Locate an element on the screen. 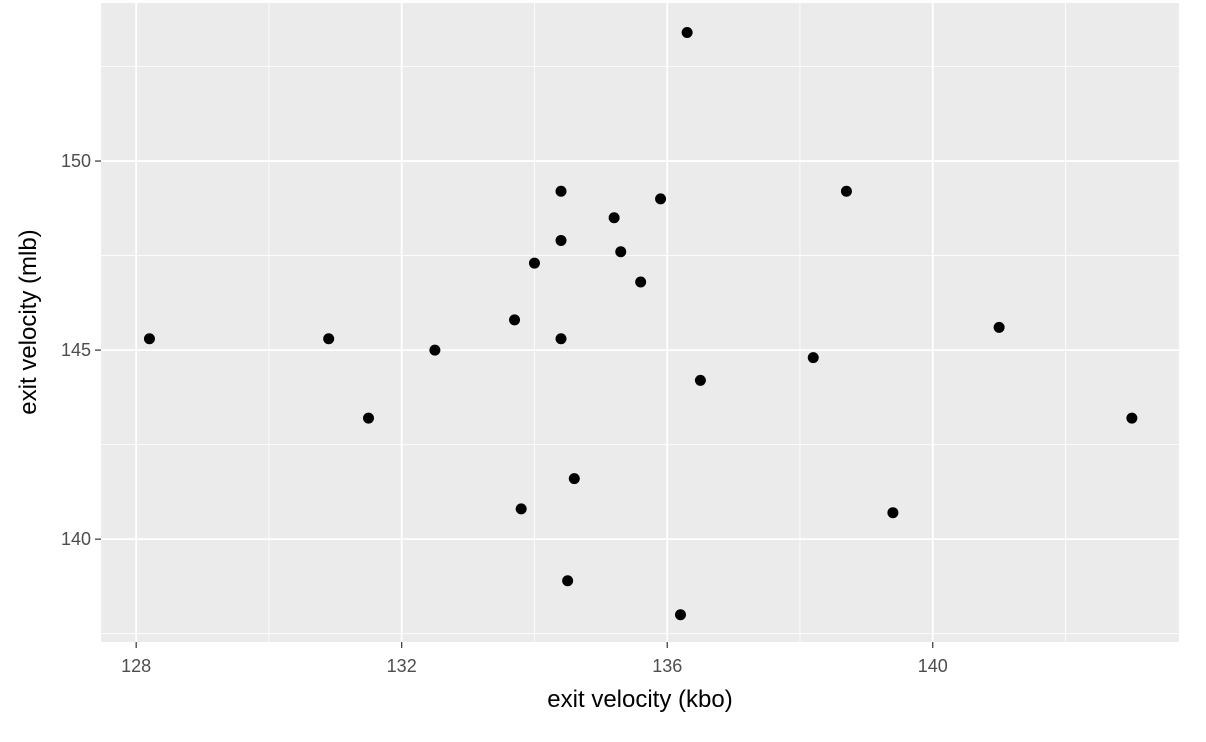  y-tick-label: 150 is located at coordinates (76, 161).